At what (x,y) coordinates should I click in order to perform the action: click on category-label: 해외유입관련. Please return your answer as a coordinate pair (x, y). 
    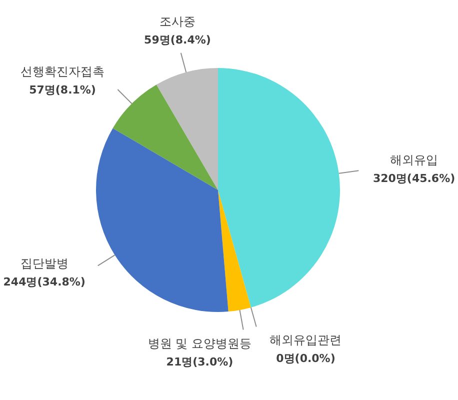
    Looking at the image, I should click on (306, 340).